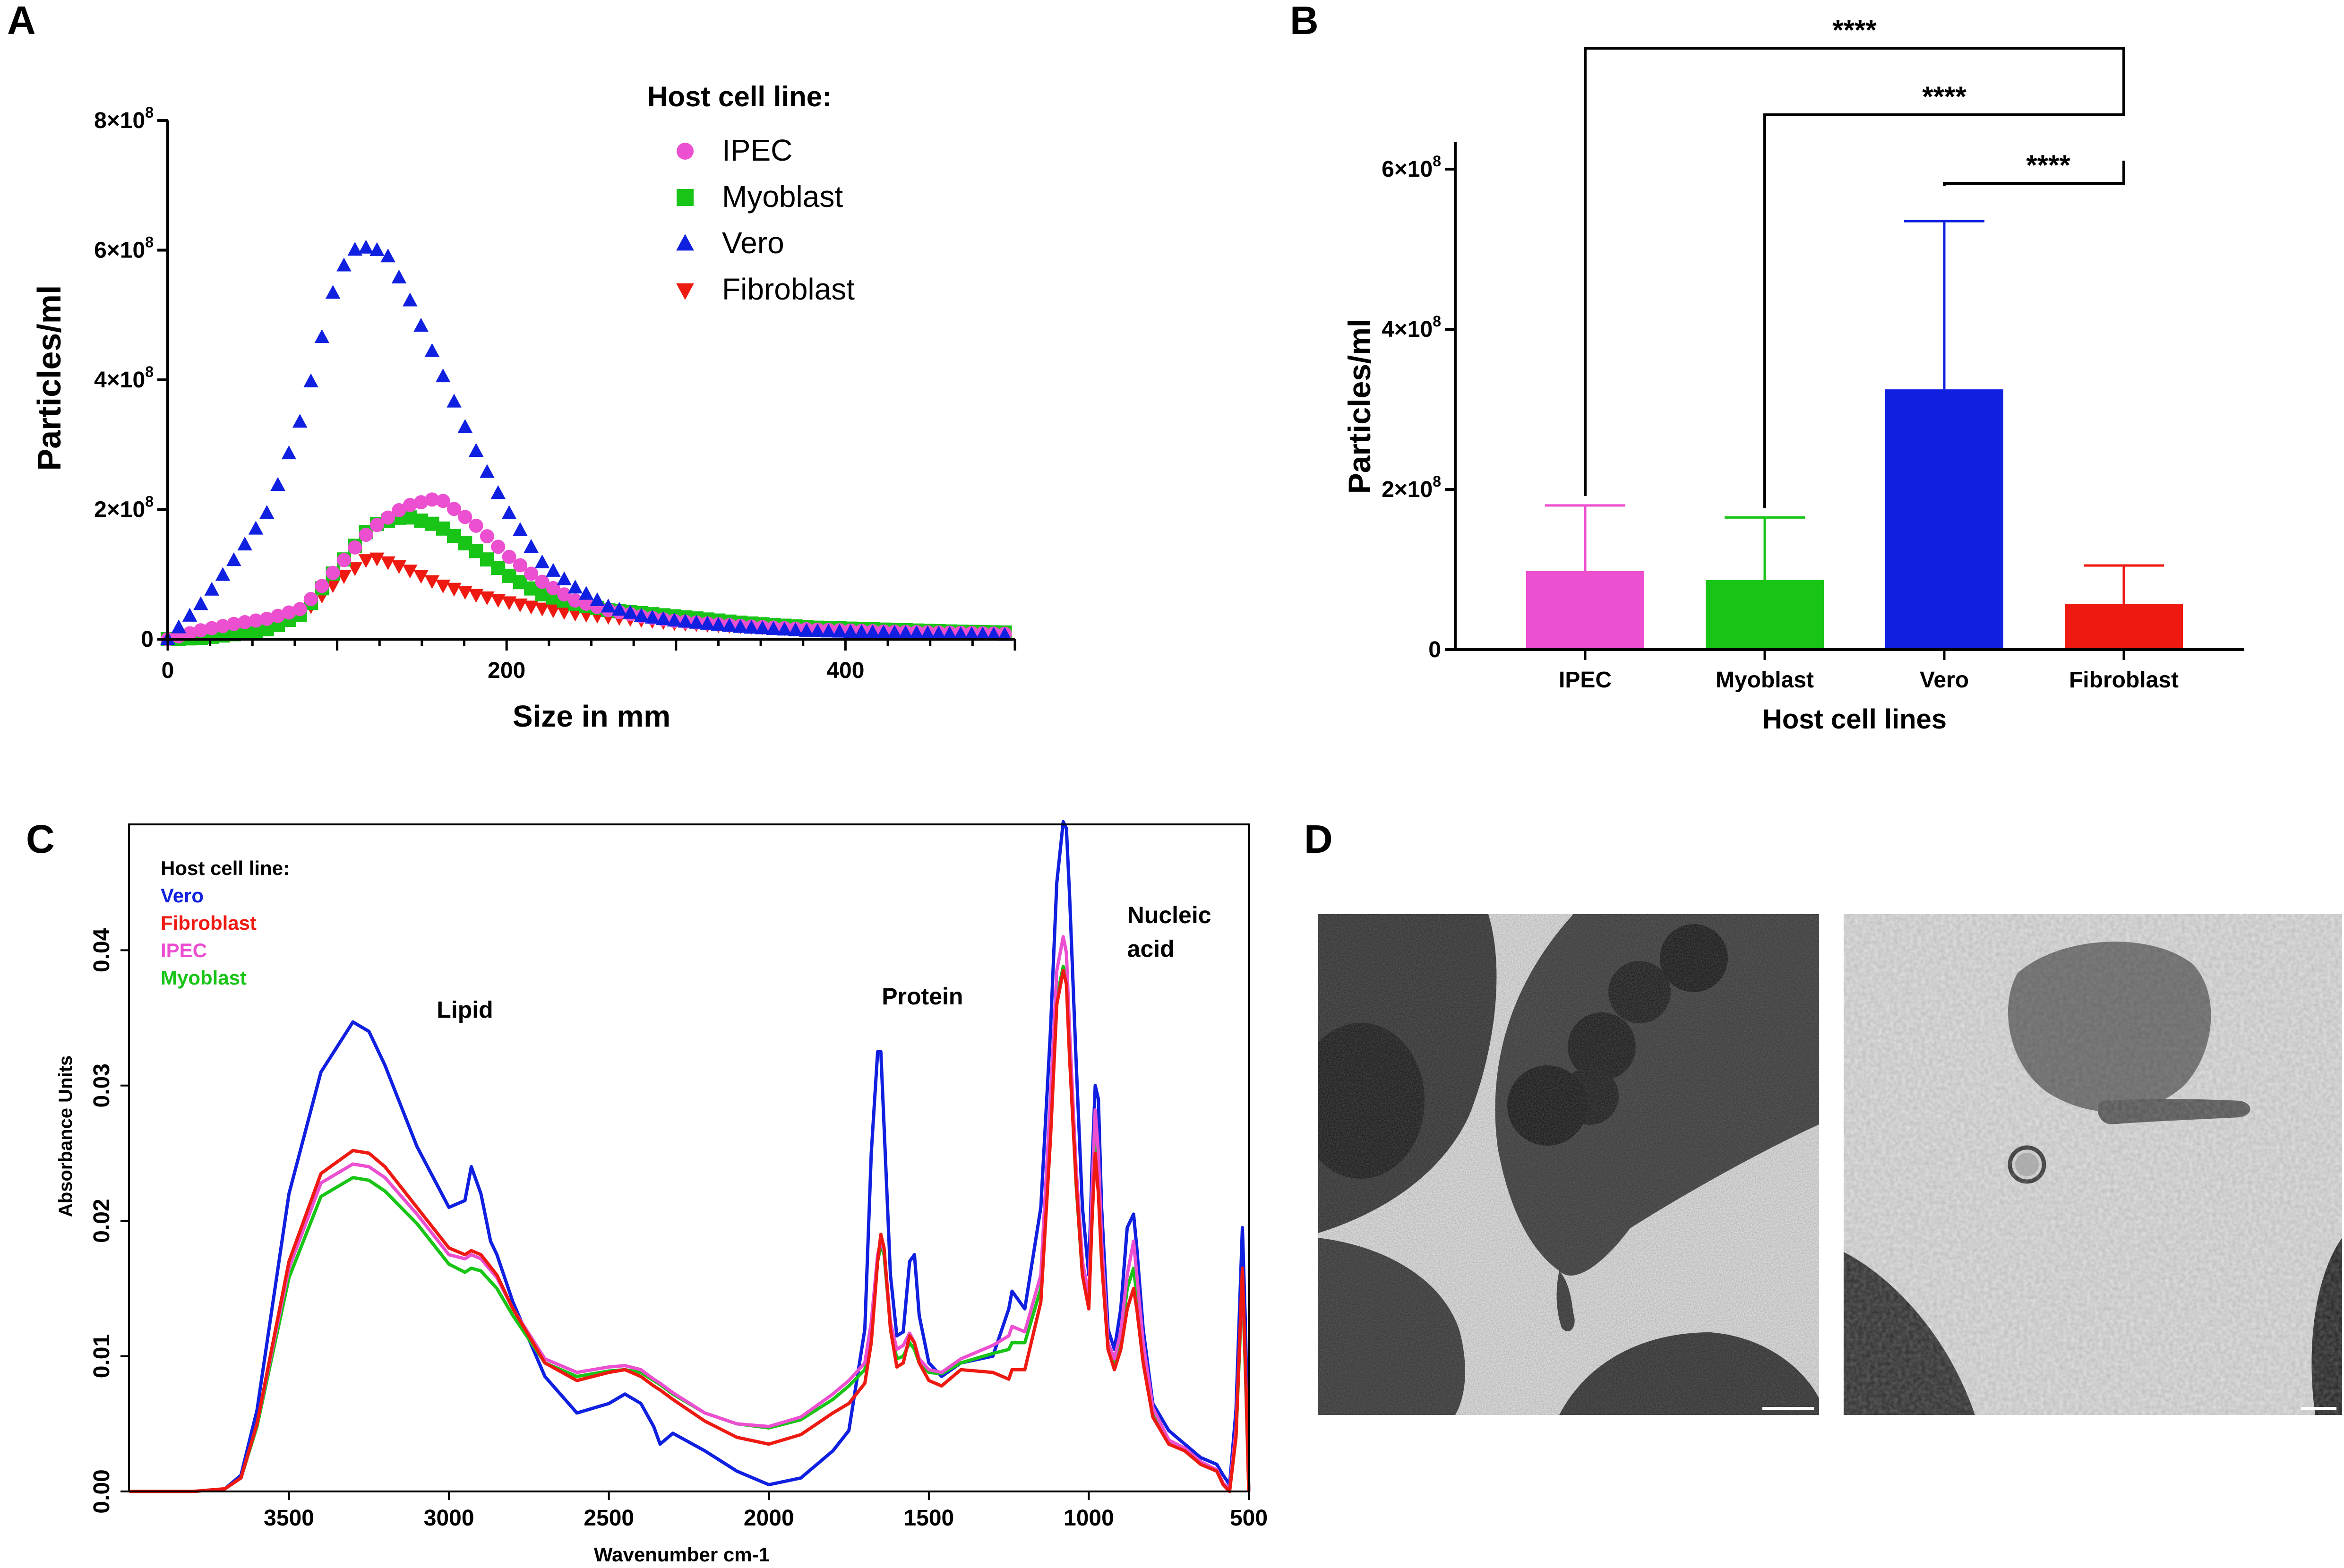 This screenshot has height=1568, width=2344. Describe the element at coordinates (41, 839) in the screenshot. I see `panel-c-letter: C` at that location.